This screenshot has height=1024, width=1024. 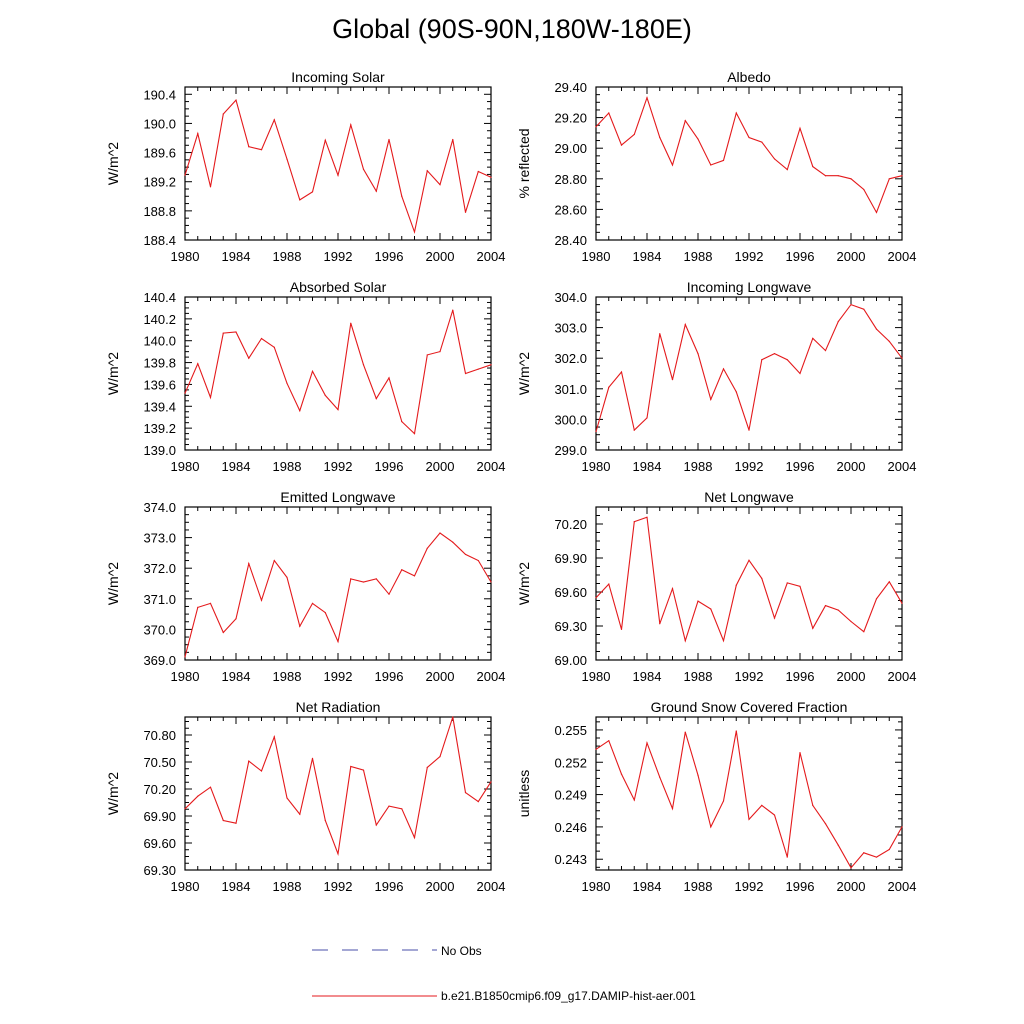 What do you see at coordinates (159, 341) in the screenshot?
I see `y-tick-label: 140.0` at bounding box center [159, 341].